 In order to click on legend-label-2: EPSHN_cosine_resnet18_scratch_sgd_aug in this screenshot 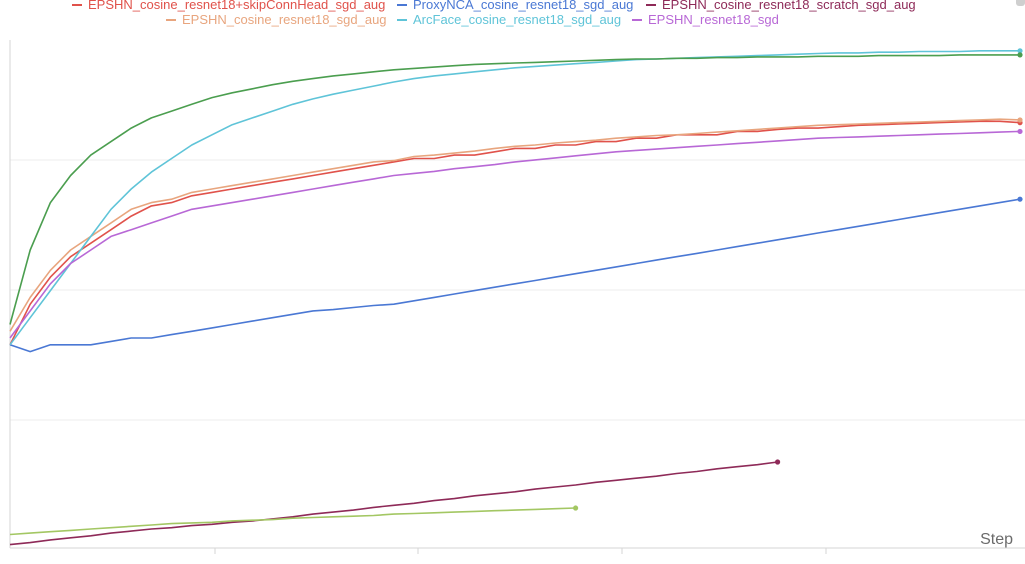, I will do `click(789, 6)`.